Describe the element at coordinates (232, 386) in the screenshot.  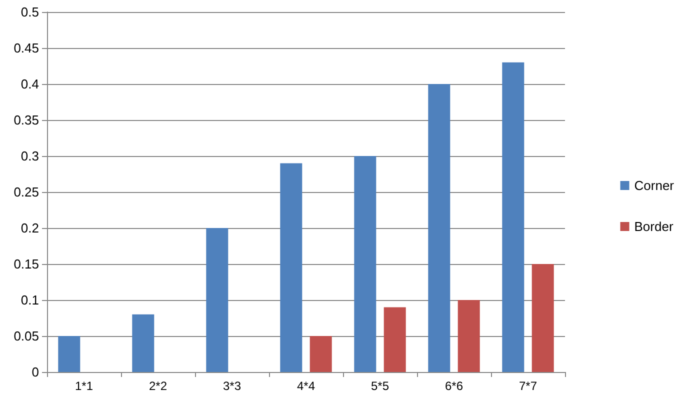
I see `x-tick-label: 3*3` at that location.